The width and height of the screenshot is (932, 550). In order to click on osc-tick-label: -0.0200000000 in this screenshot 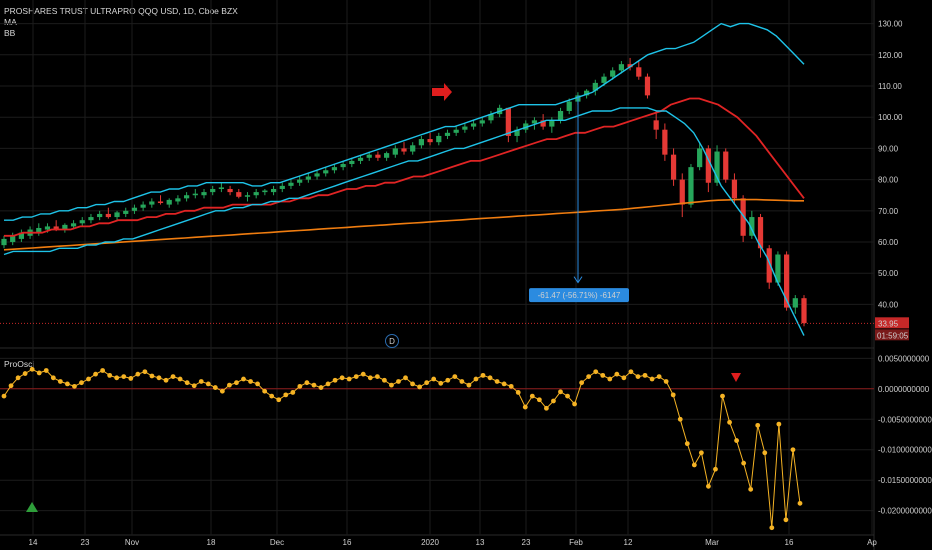, I will do `click(905, 511)`.